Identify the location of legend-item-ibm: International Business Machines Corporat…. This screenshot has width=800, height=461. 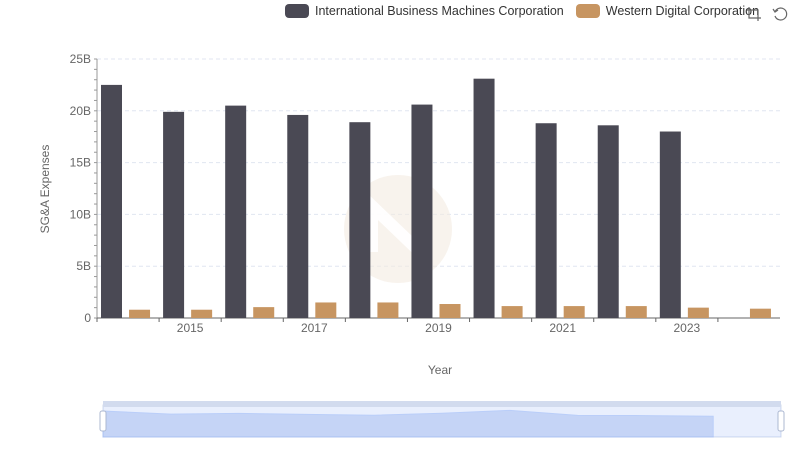
(424, 11).